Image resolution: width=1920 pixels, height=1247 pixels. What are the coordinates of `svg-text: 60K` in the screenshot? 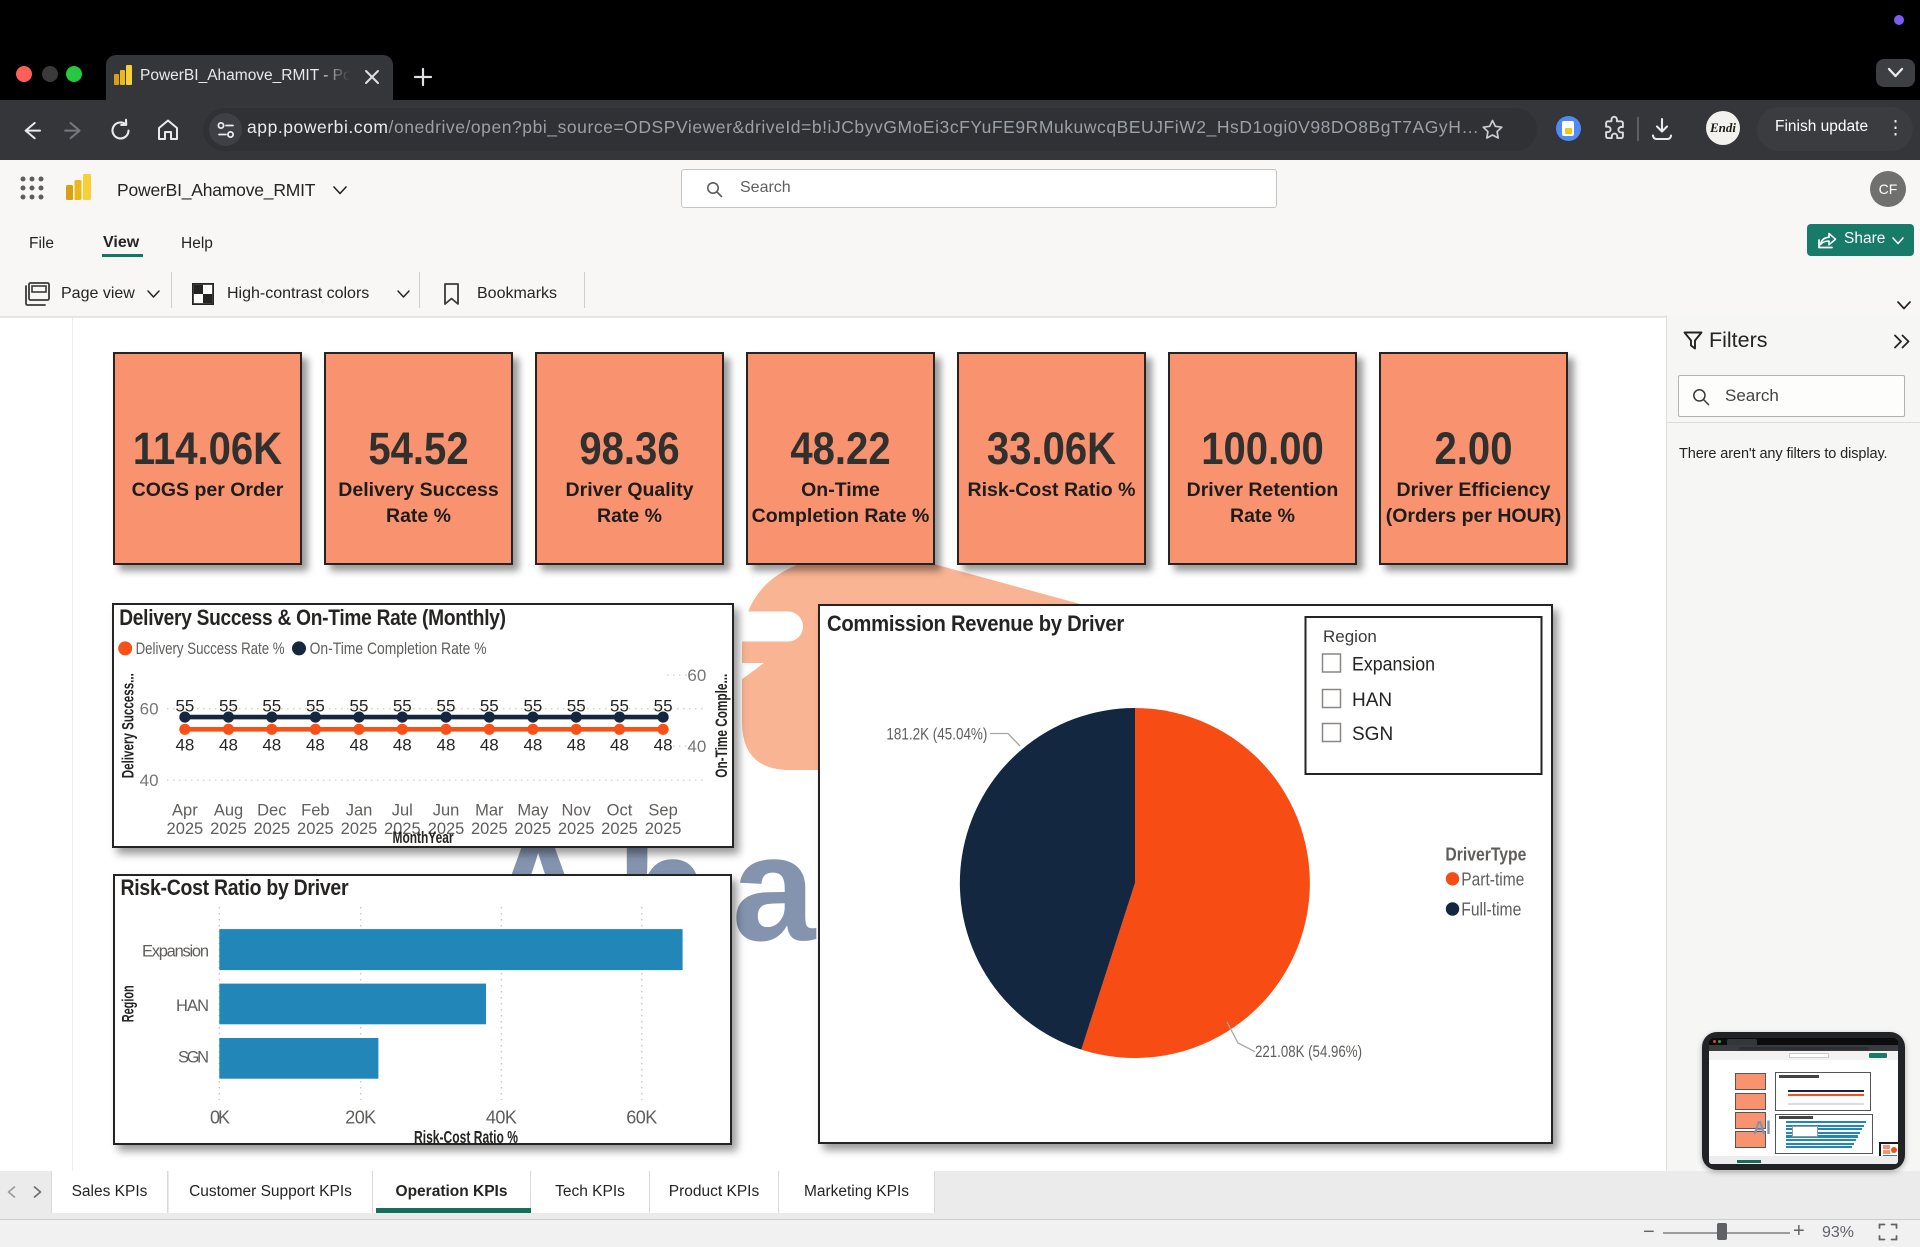 It's located at (641, 1118).